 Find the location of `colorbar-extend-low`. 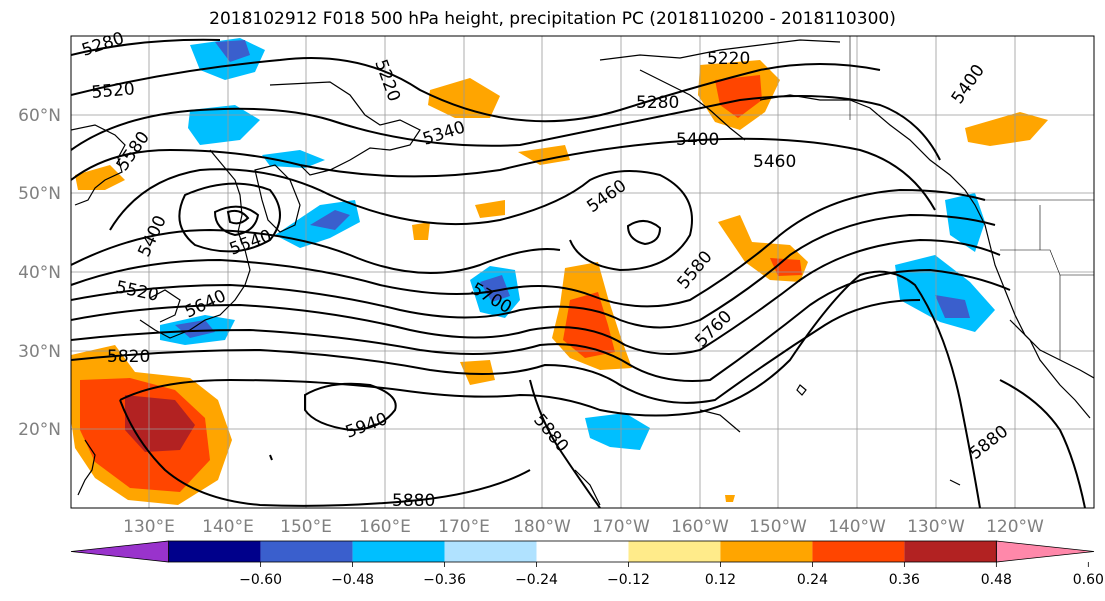

colorbar-extend-low is located at coordinates (120, 551).